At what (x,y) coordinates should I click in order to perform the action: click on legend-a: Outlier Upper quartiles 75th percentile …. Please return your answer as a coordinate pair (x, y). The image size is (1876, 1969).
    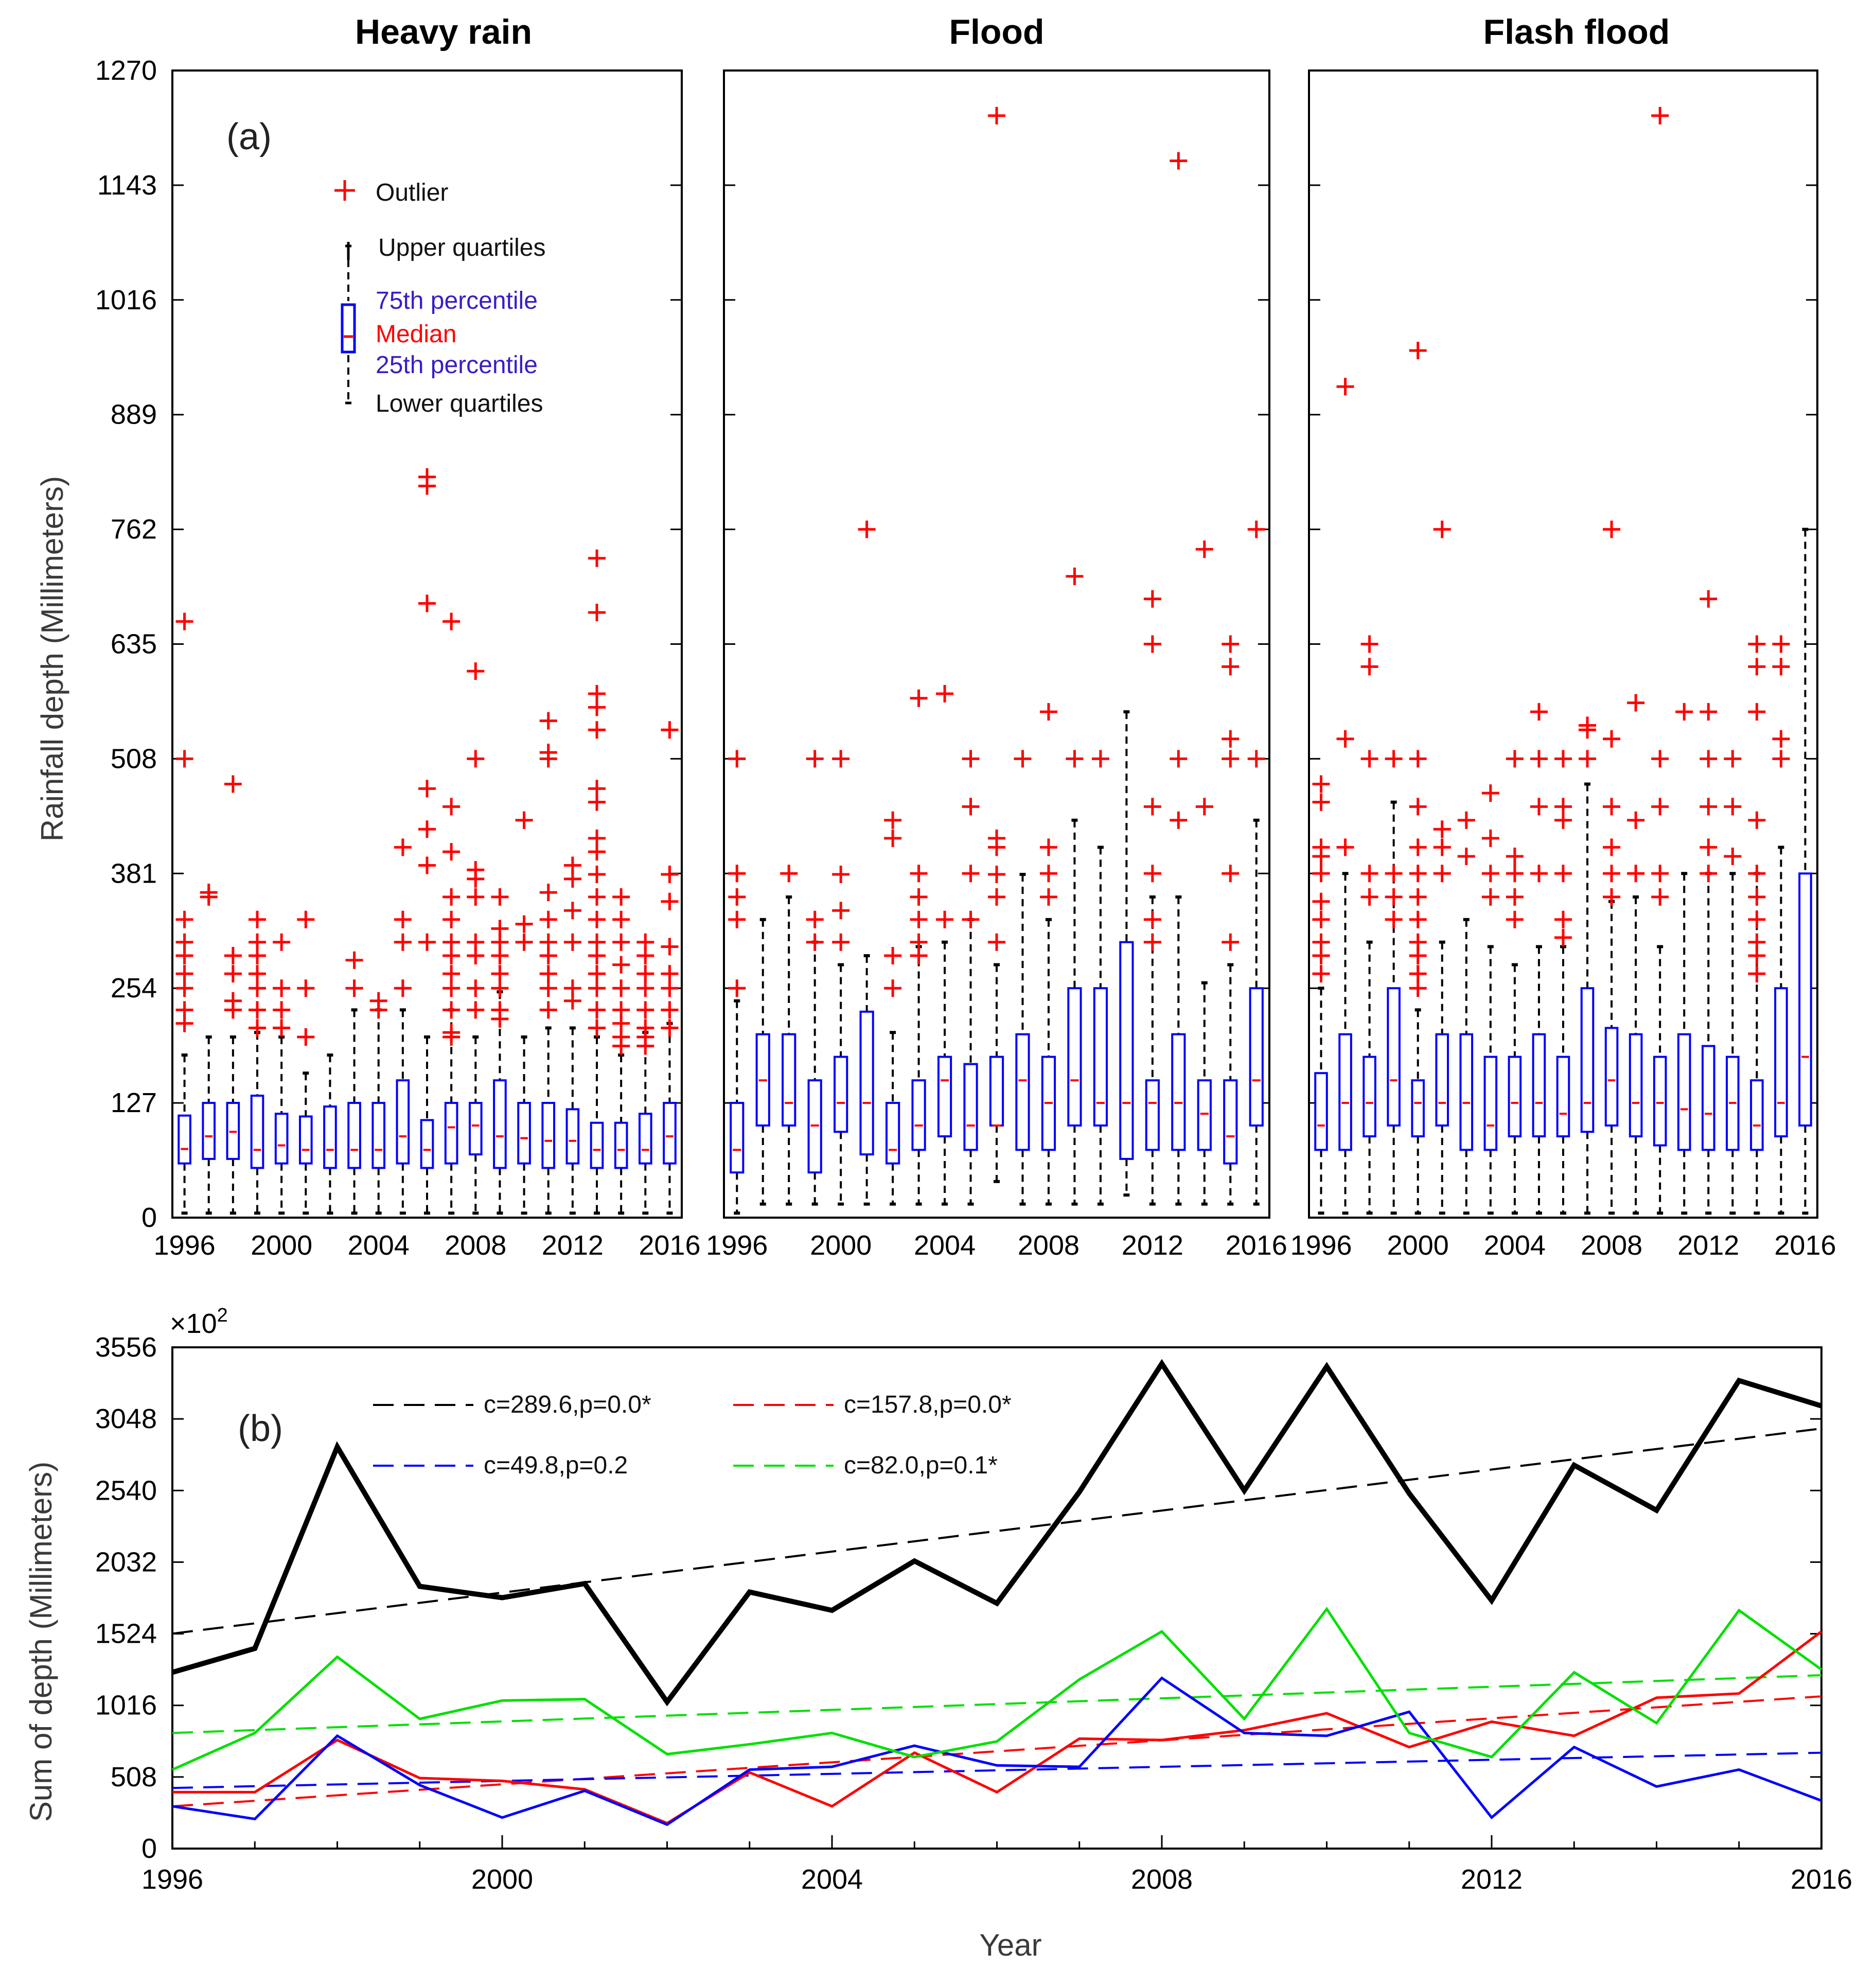
    Looking at the image, I should click on (440, 298).